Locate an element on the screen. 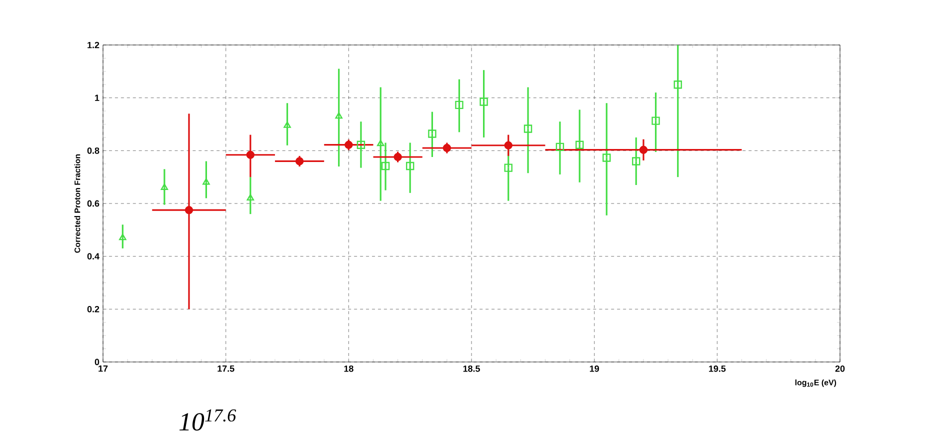 This screenshot has height=445, width=928. x-tick-label: 18 is located at coordinates (349, 369).